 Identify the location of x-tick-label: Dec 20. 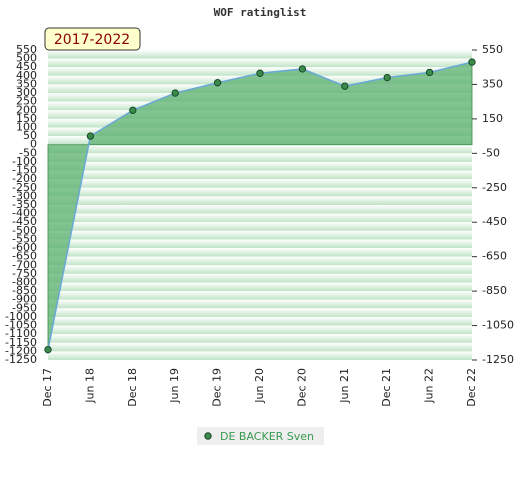
(301, 387).